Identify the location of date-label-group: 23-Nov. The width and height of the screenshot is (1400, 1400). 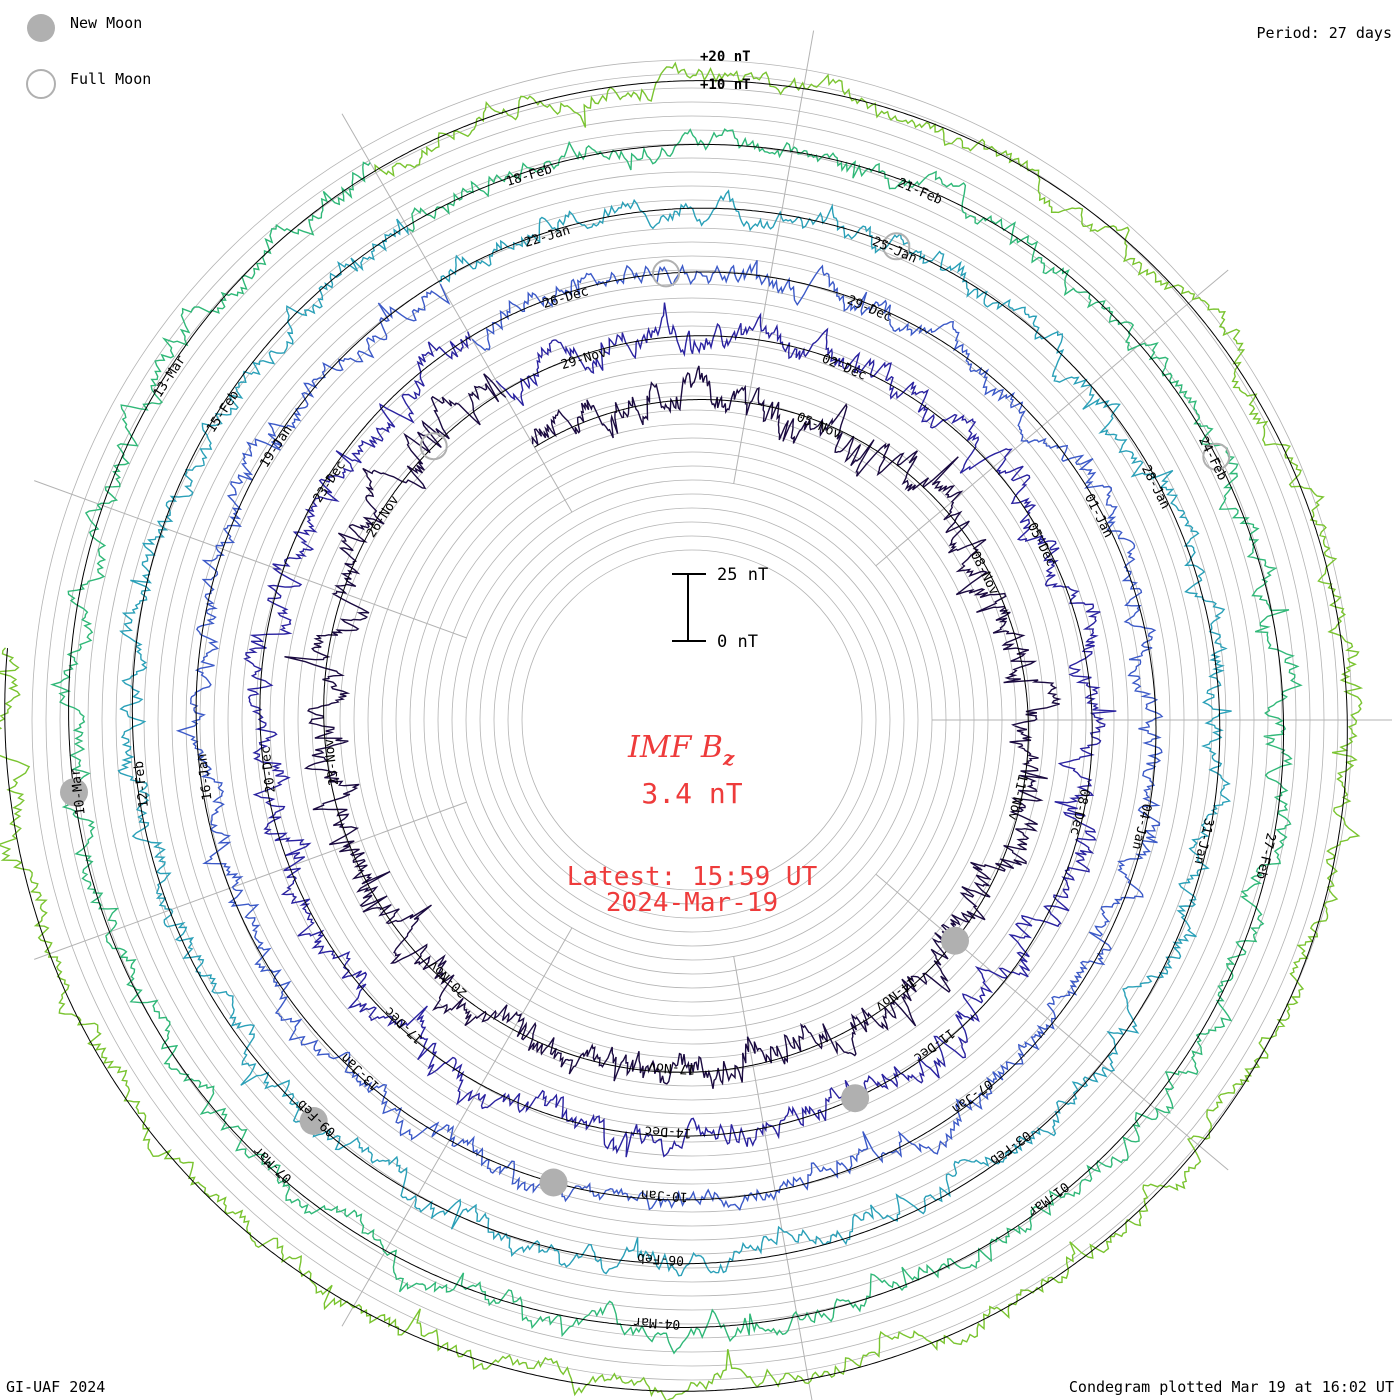
(332, 762).